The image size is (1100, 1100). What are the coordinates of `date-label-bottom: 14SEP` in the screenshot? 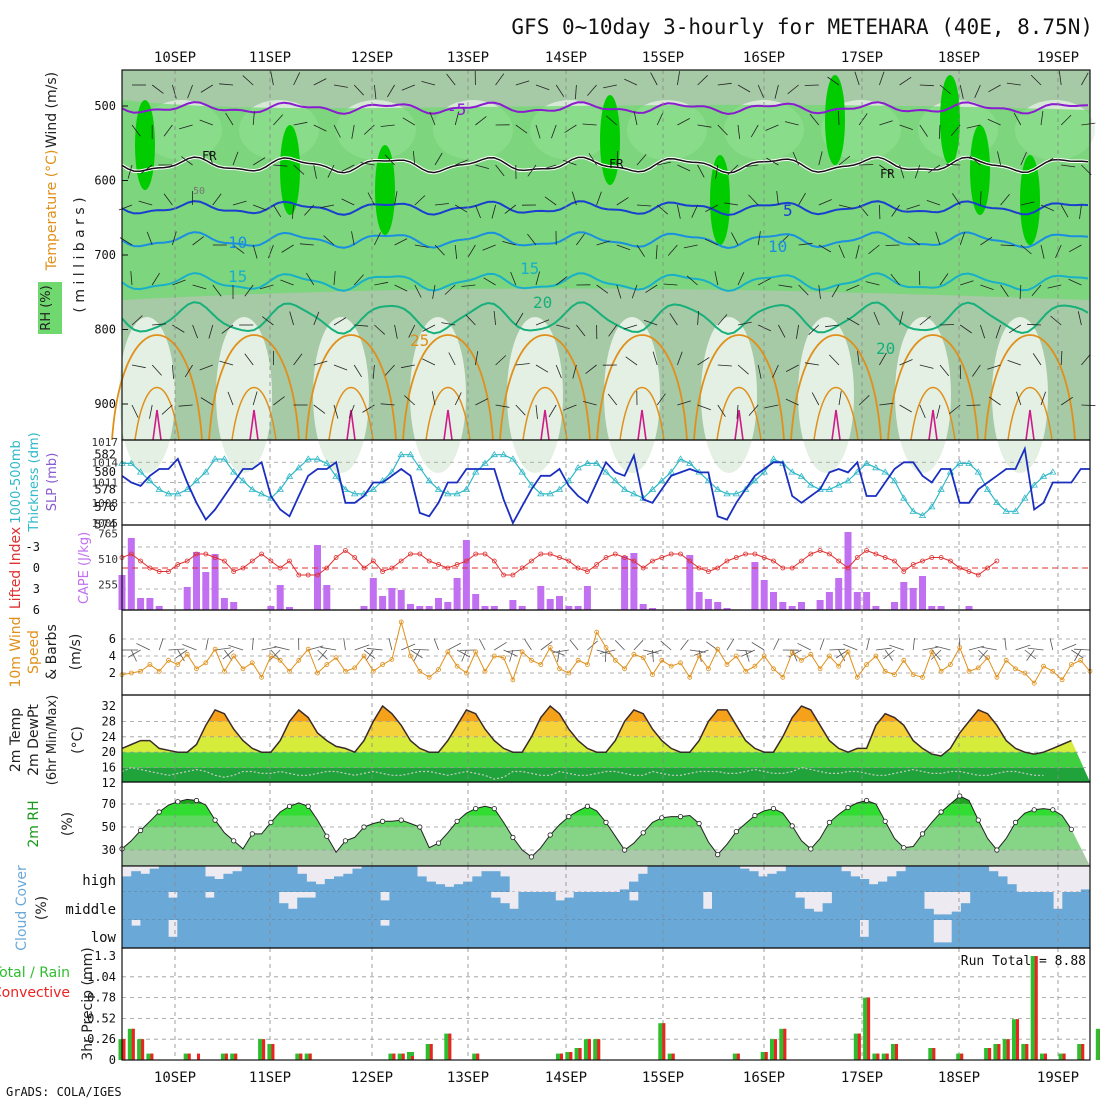 It's located at (566, 1078).